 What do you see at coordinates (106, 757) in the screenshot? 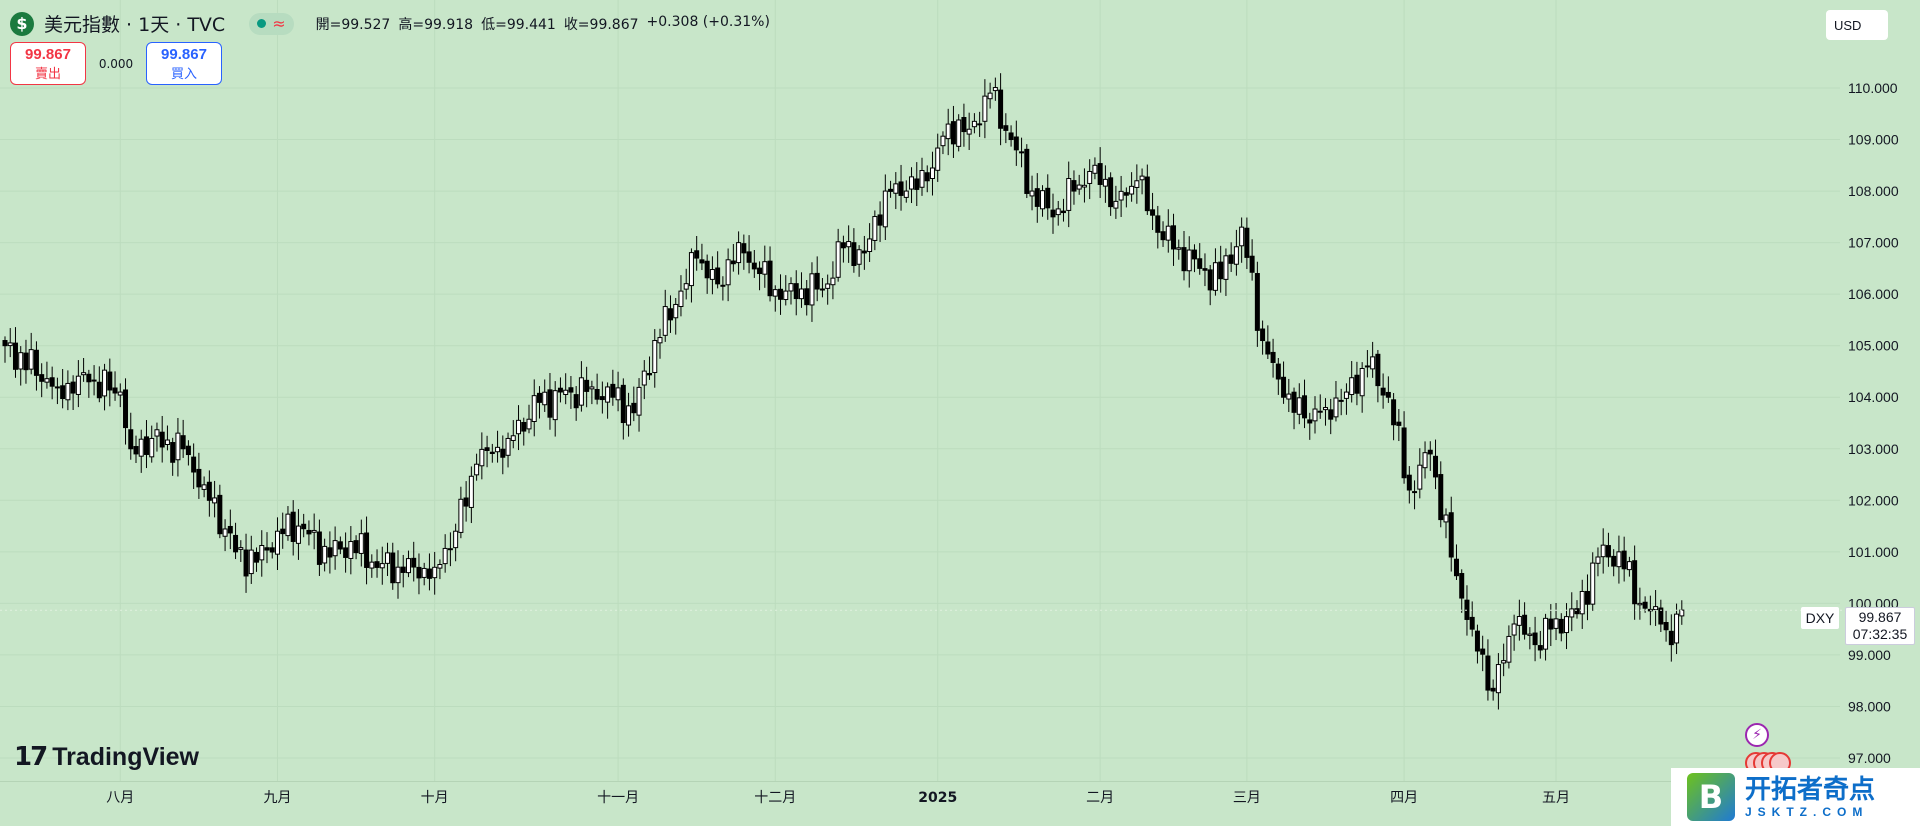
I see `tradingview-logo: 17 TradingView` at bounding box center [106, 757].